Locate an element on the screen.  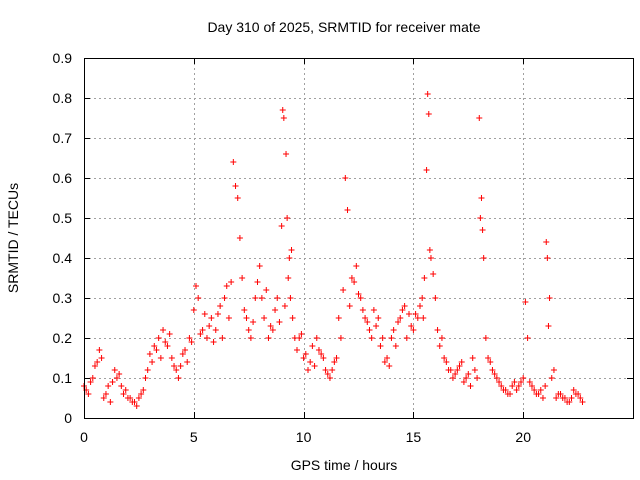
y-tick-label: 0.4 is located at coordinates (63, 258).